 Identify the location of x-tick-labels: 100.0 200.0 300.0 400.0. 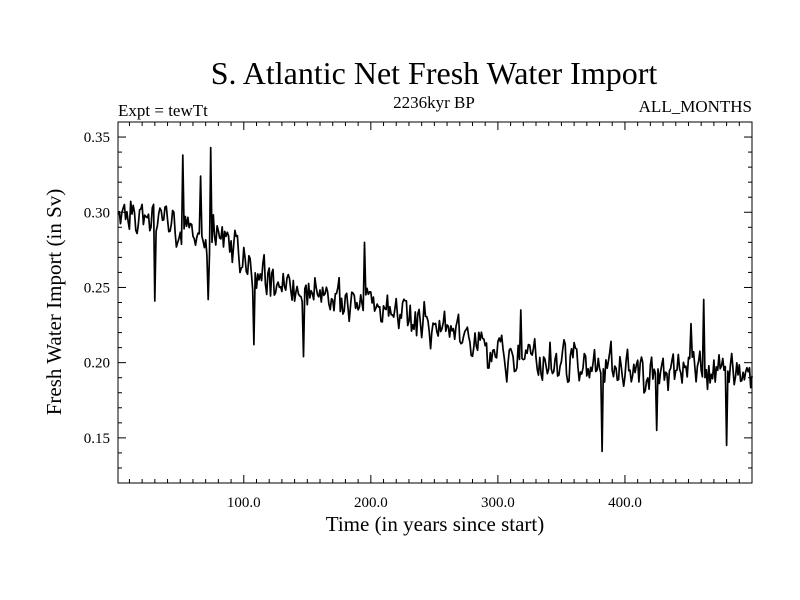
(434, 503).